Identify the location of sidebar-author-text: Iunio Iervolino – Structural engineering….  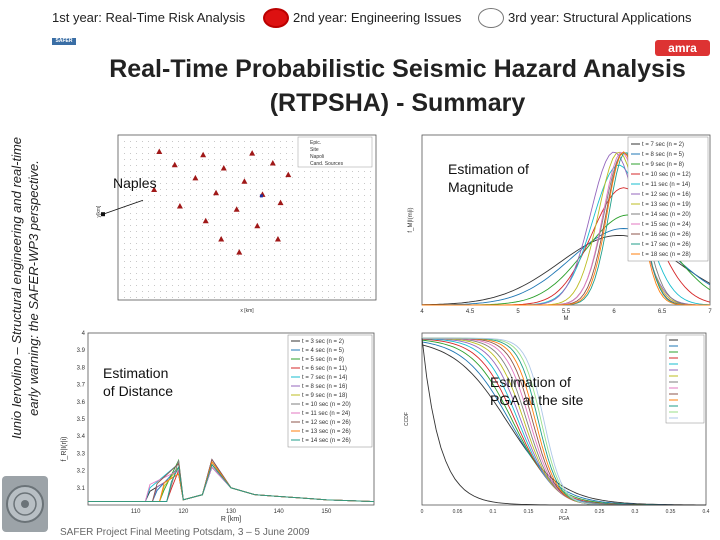
(25, 288).